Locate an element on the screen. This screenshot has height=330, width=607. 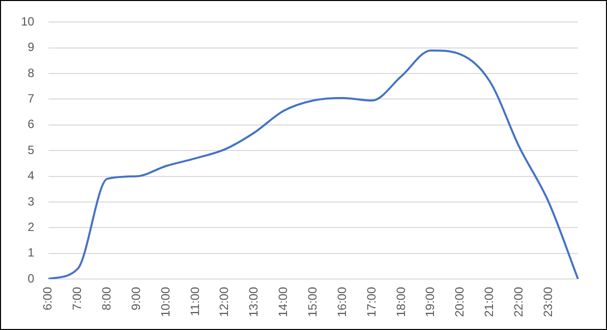
x-tick-label: 19:00 is located at coordinates (430, 301).